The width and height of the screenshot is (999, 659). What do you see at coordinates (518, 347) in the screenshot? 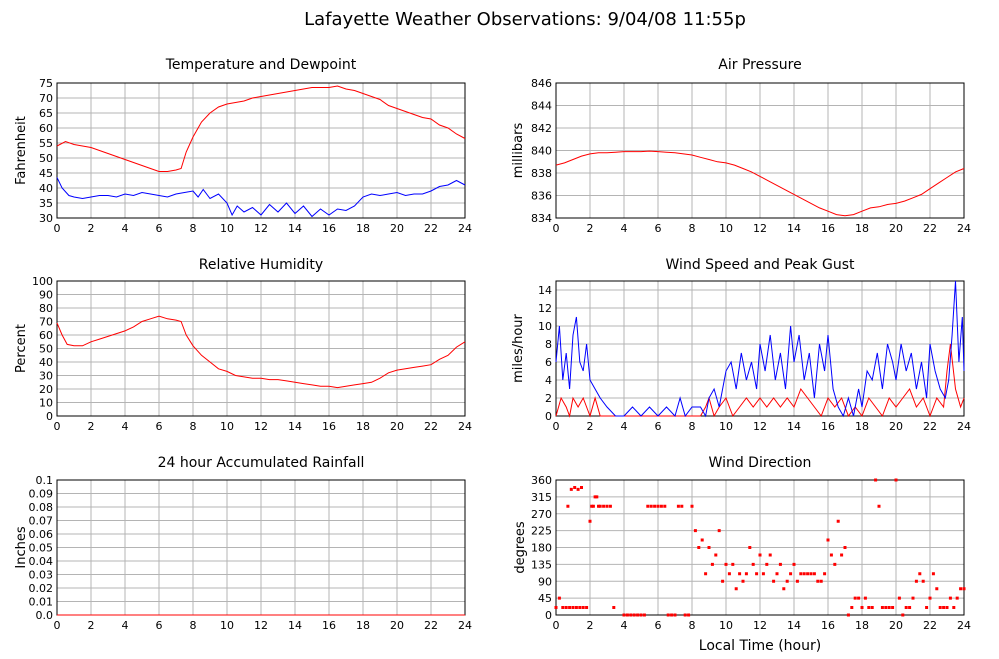
I see `y-axis-label: miles/hour` at bounding box center [518, 347].